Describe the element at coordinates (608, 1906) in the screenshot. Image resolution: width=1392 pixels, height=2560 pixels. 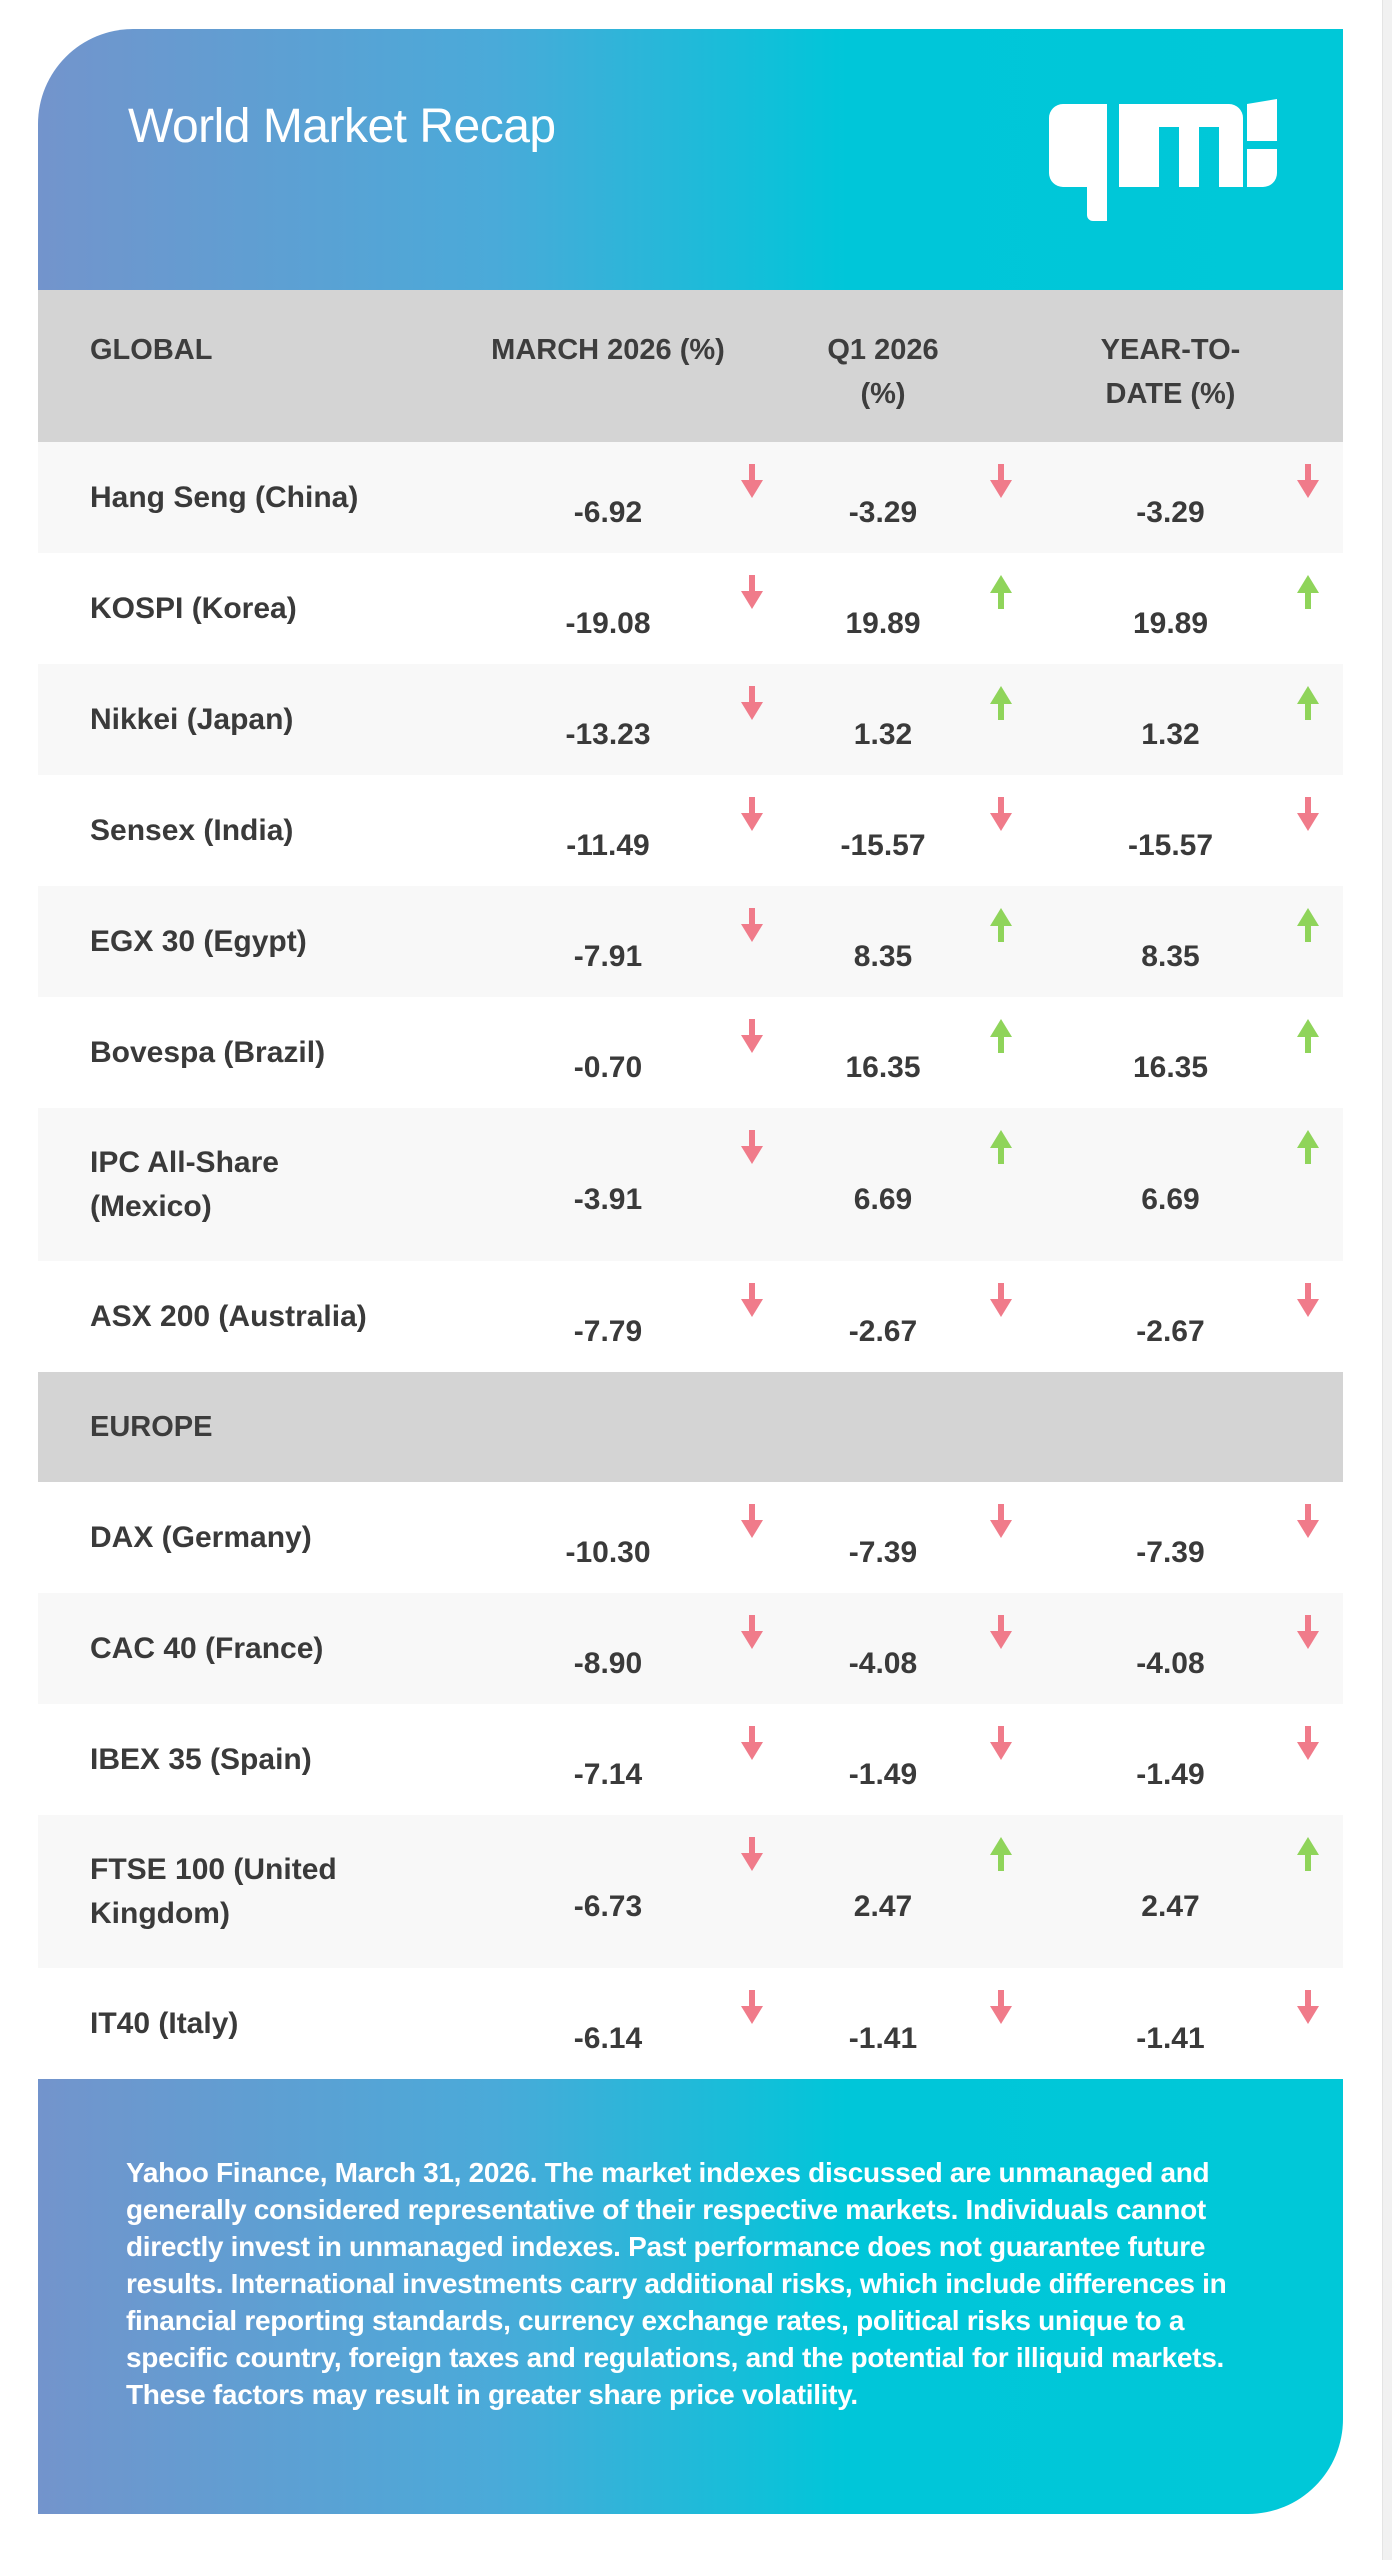
I see `march-value: -6.73` at that location.